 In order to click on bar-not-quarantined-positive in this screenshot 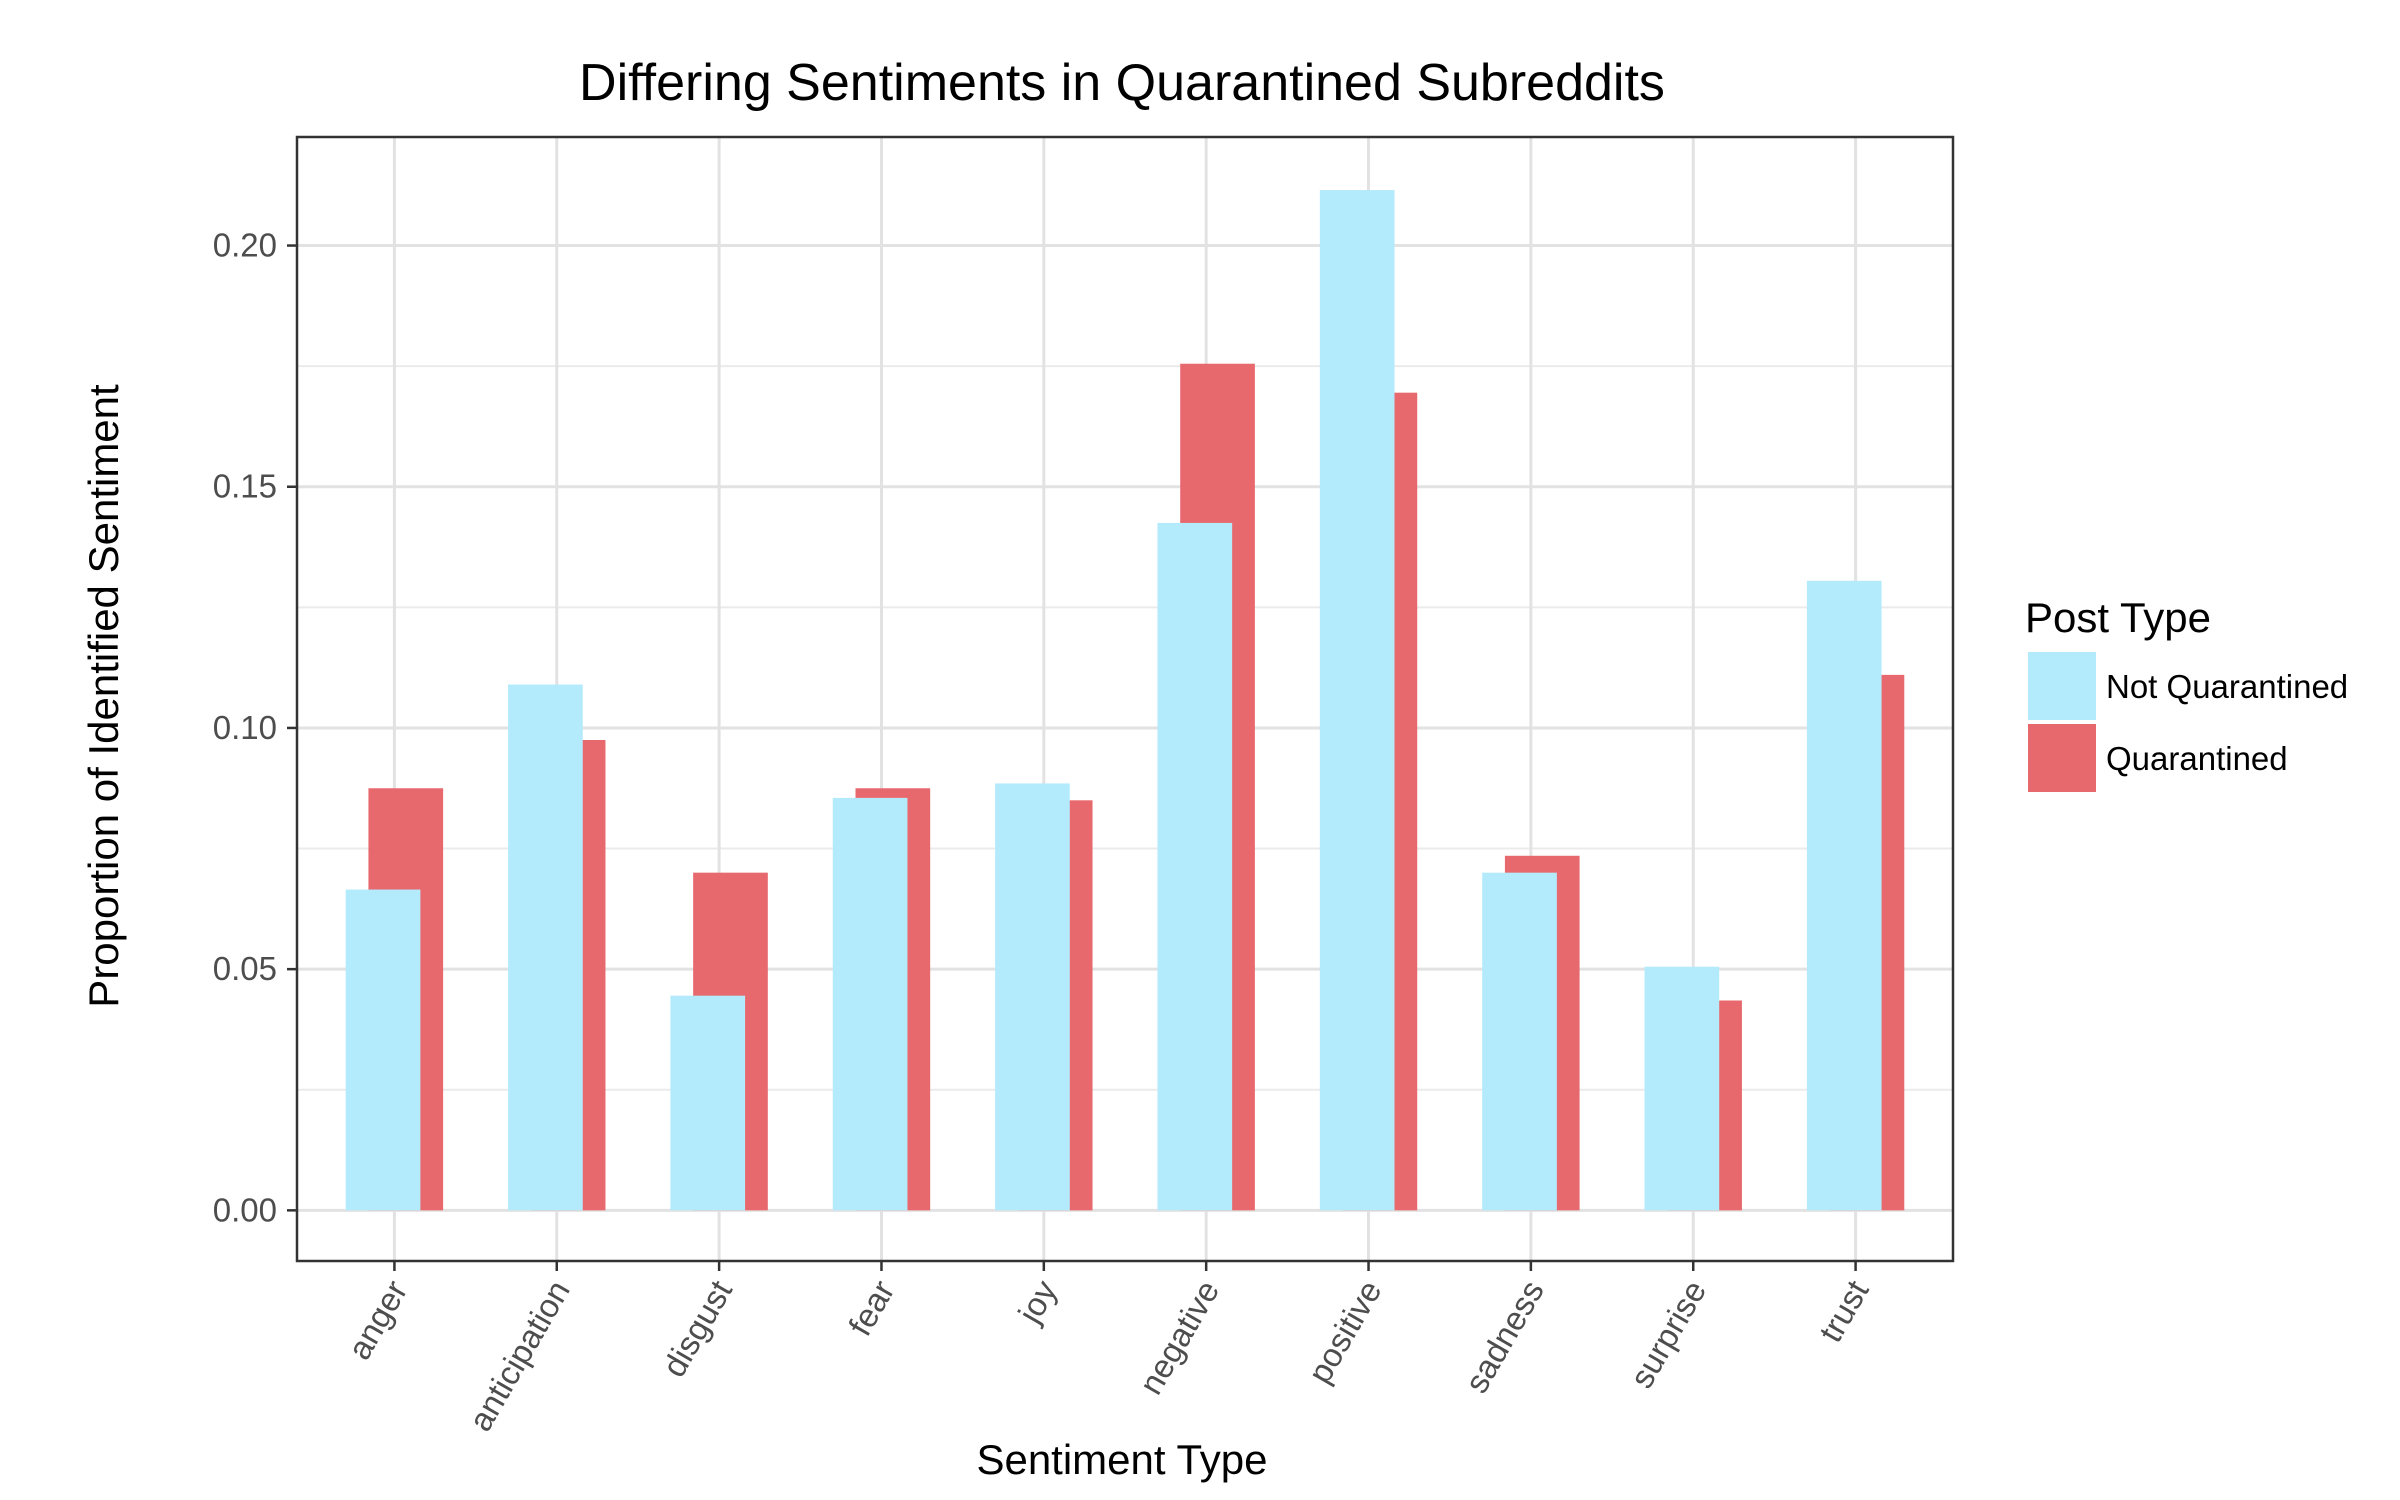, I will do `click(1357, 700)`.